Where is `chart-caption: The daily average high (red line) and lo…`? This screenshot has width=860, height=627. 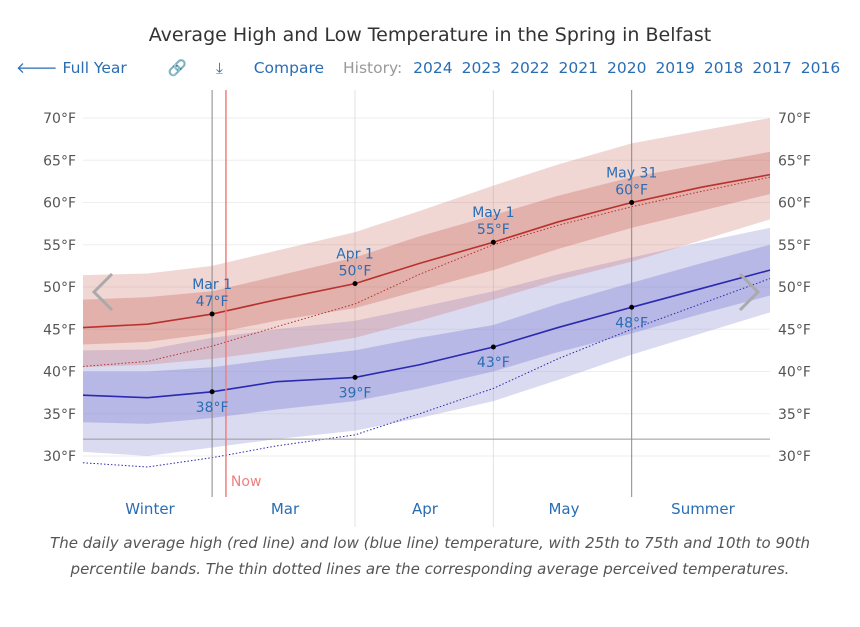 chart-caption: The daily average high (red line) and lo… is located at coordinates (430, 556).